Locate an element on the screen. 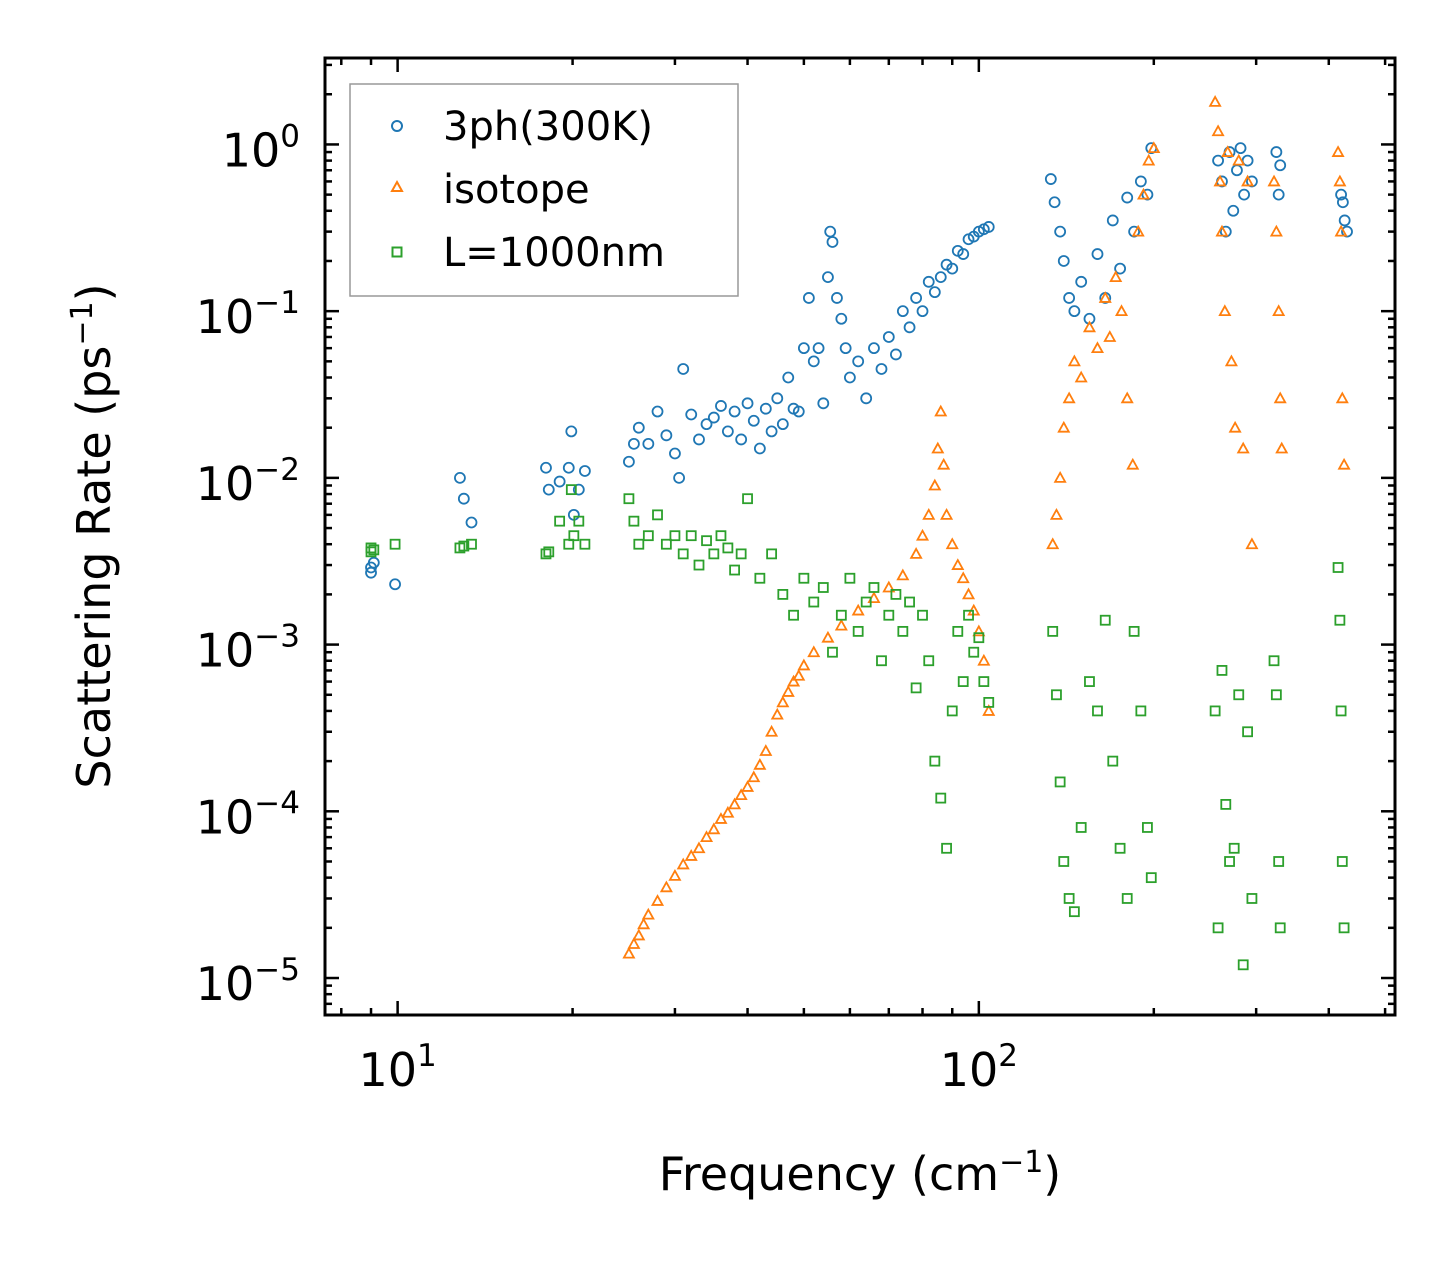 This screenshot has width=1455, height=1265. y-tick-label: 10⁰ is located at coordinates (261, 147).